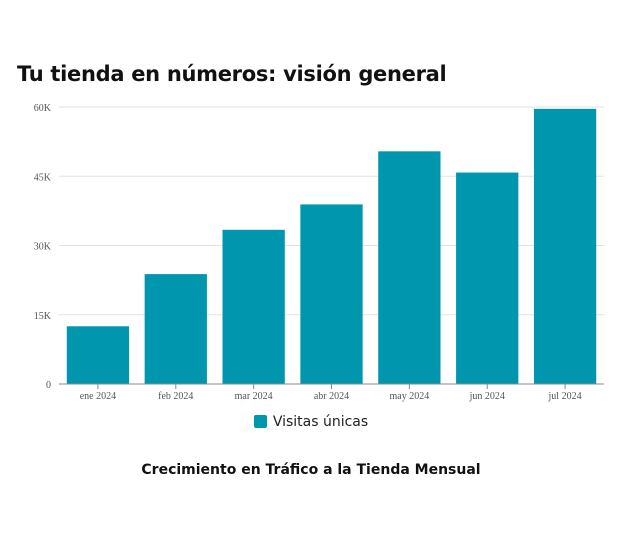 Image resolution: width=622 pixels, height=536 pixels. Describe the element at coordinates (232, 74) in the screenshot. I see `chart-title: Tu tienda en números: visión general` at that location.